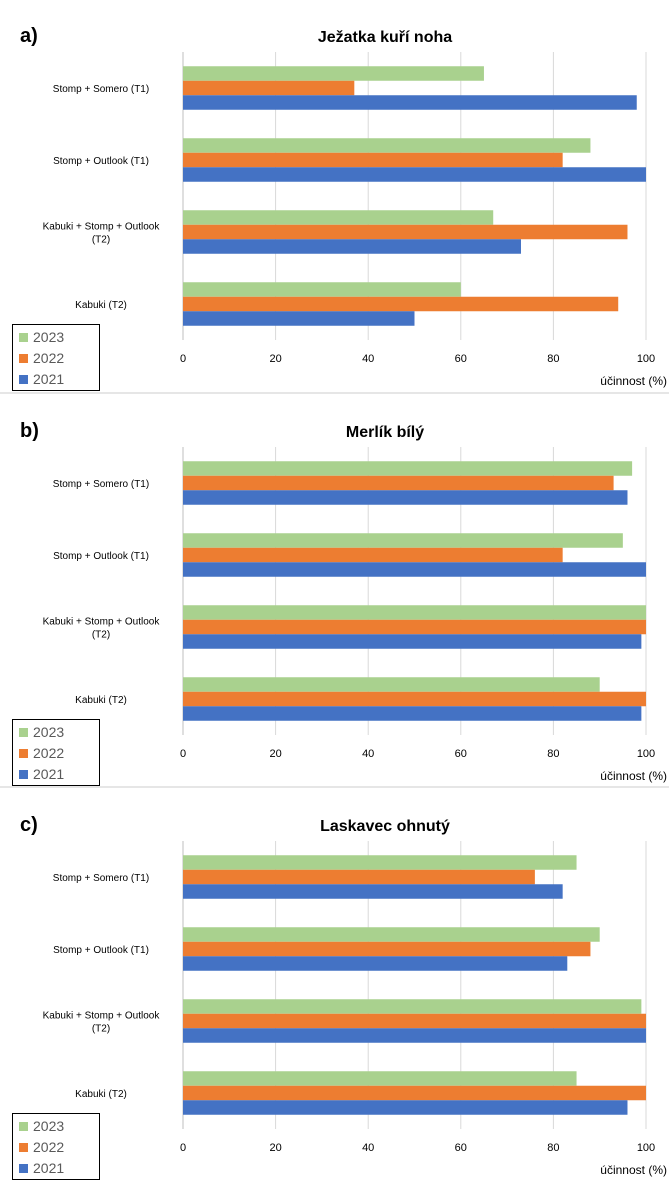 Image resolution: width=669 pixels, height=1186 pixels. I want to click on chart-title: Merlík bílý, so click(385, 432).